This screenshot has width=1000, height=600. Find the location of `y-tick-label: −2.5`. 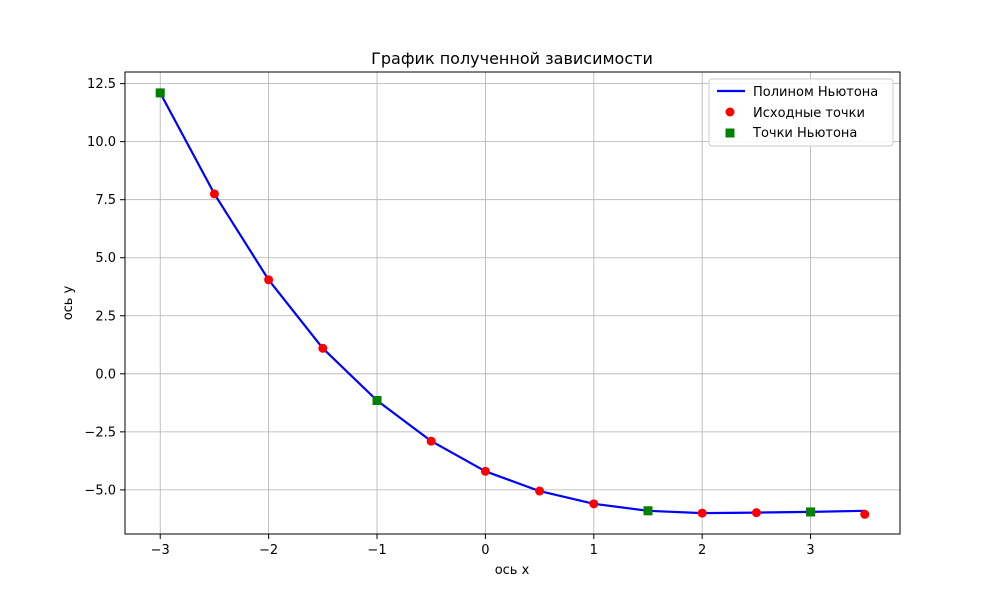

y-tick-label: −2.5 is located at coordinates (100, 432).